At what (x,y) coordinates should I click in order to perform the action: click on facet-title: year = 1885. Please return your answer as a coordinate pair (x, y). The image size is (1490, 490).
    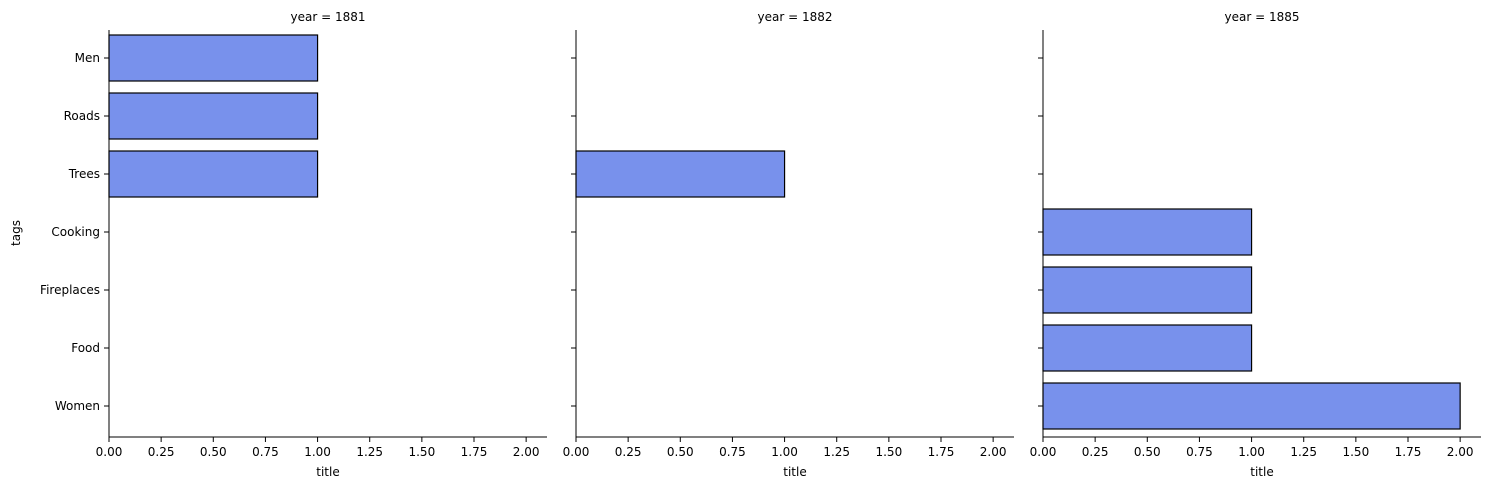
    Looking at the image, I should click on (1262, 17).